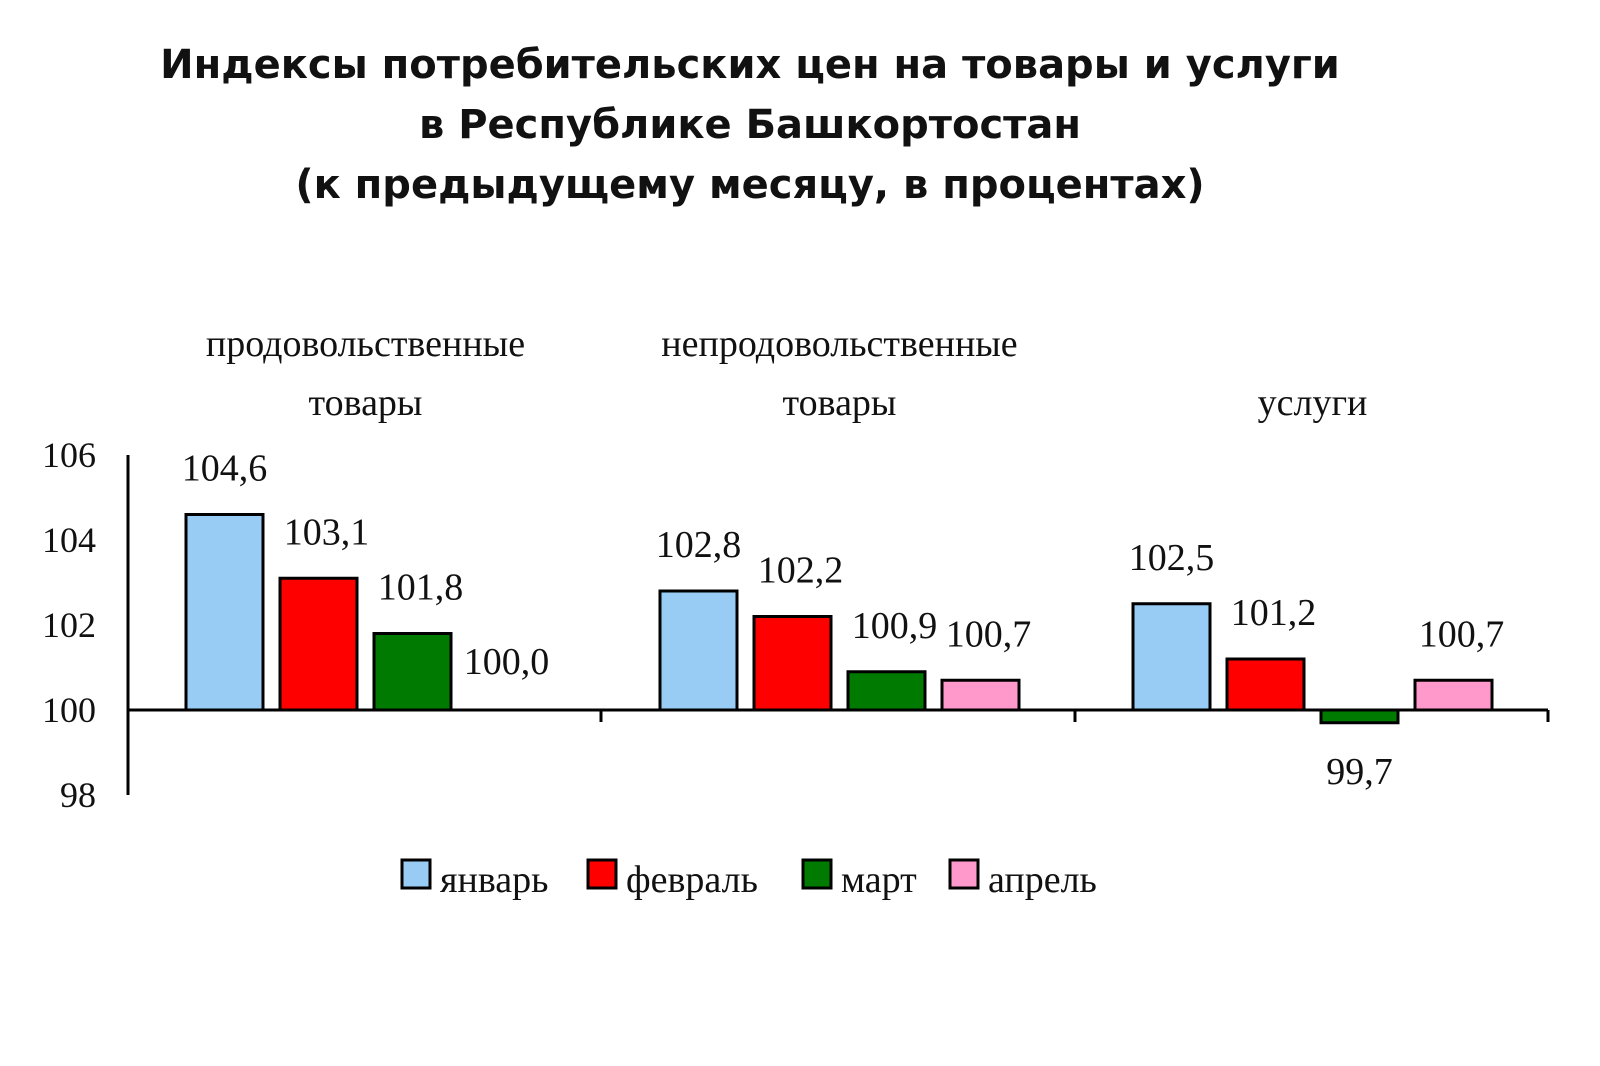  Describe the element at coordinates (225, 469) in the screenshot. I see `data-label: 104,6` at that location.